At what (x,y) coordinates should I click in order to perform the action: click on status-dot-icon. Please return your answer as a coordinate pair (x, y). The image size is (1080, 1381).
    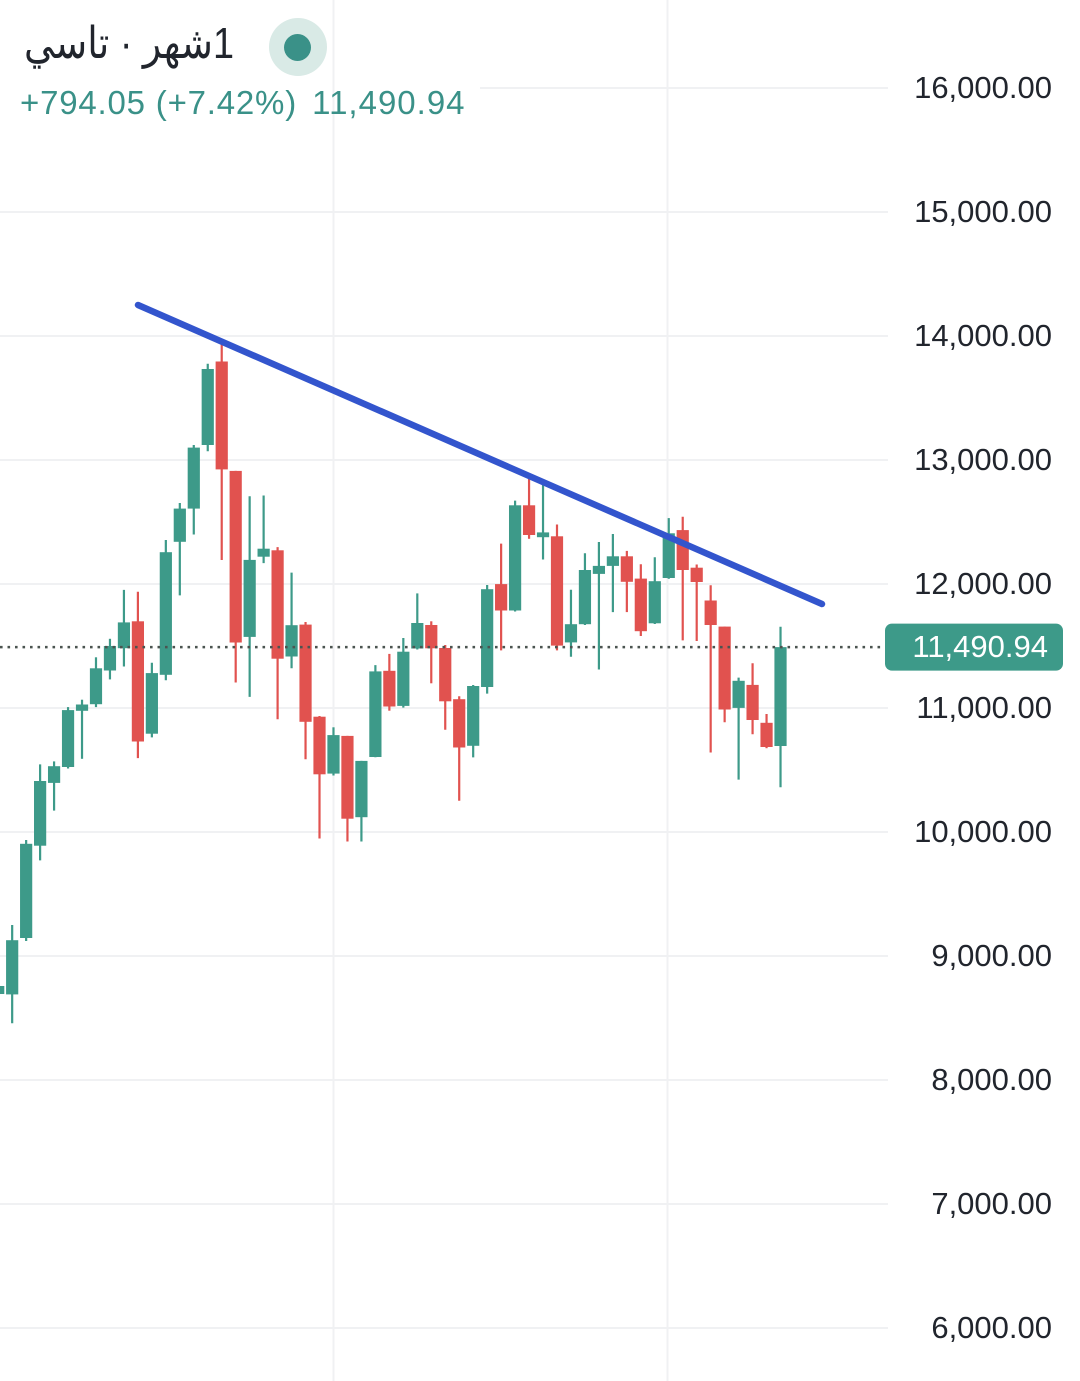
    Looking at the image, I should click on (297, 47).